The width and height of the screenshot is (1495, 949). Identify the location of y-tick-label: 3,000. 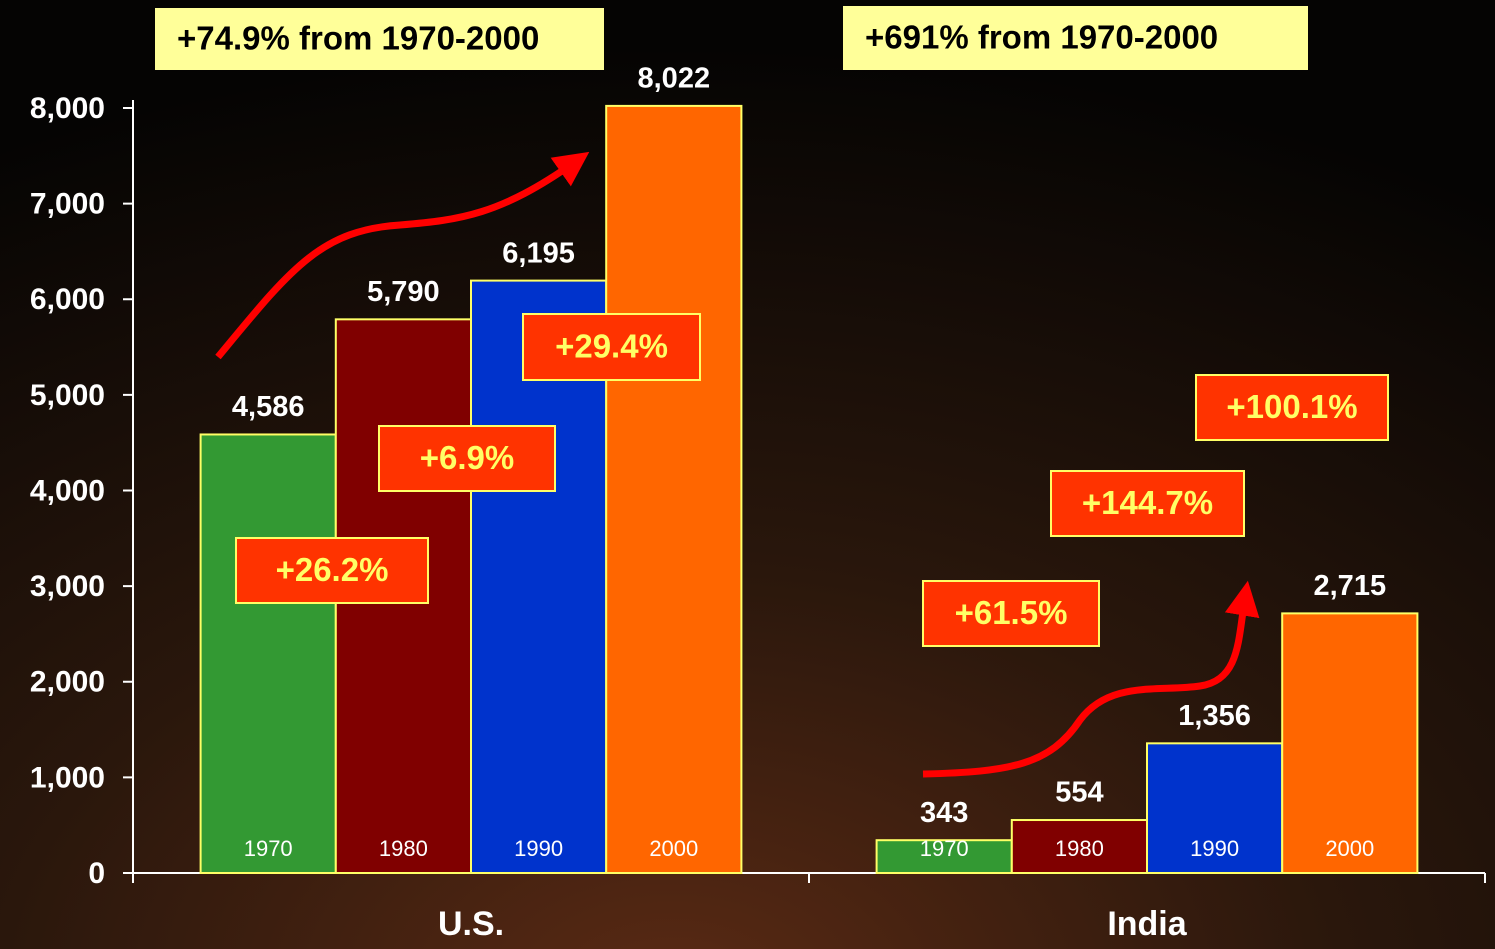
(67, 586).